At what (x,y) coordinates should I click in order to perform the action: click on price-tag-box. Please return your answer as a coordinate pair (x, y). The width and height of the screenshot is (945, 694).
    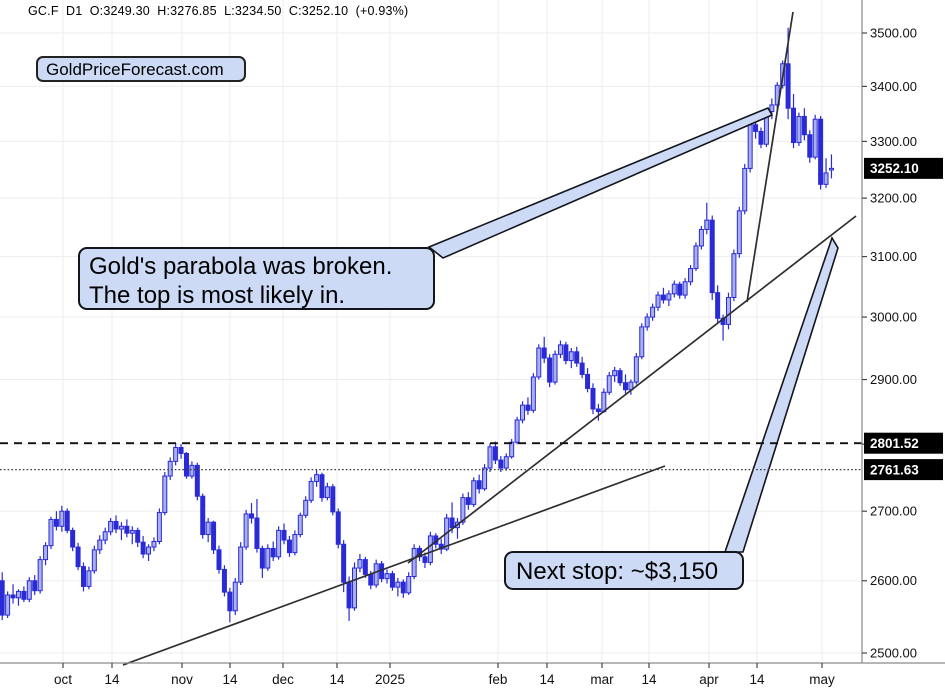
    Looking at the image, I should click on (903, 168).